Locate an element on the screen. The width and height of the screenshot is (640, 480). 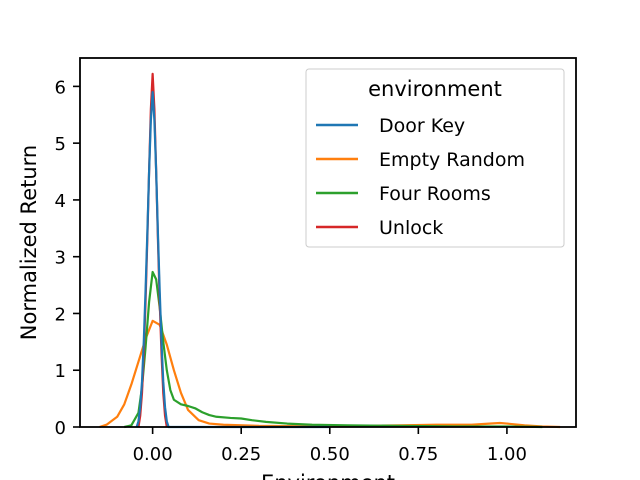
x-tick-label: 1.00 is located at coordinates (507, 454).